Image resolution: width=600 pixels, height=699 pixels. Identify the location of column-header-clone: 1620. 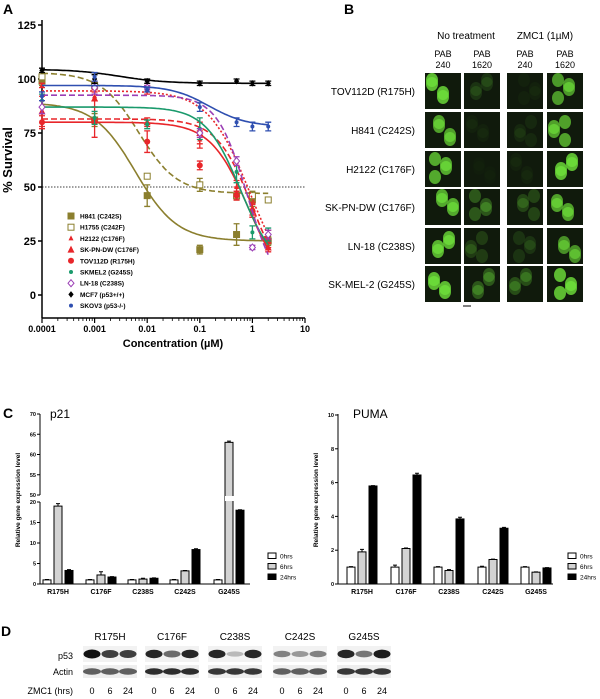
(565, 65).